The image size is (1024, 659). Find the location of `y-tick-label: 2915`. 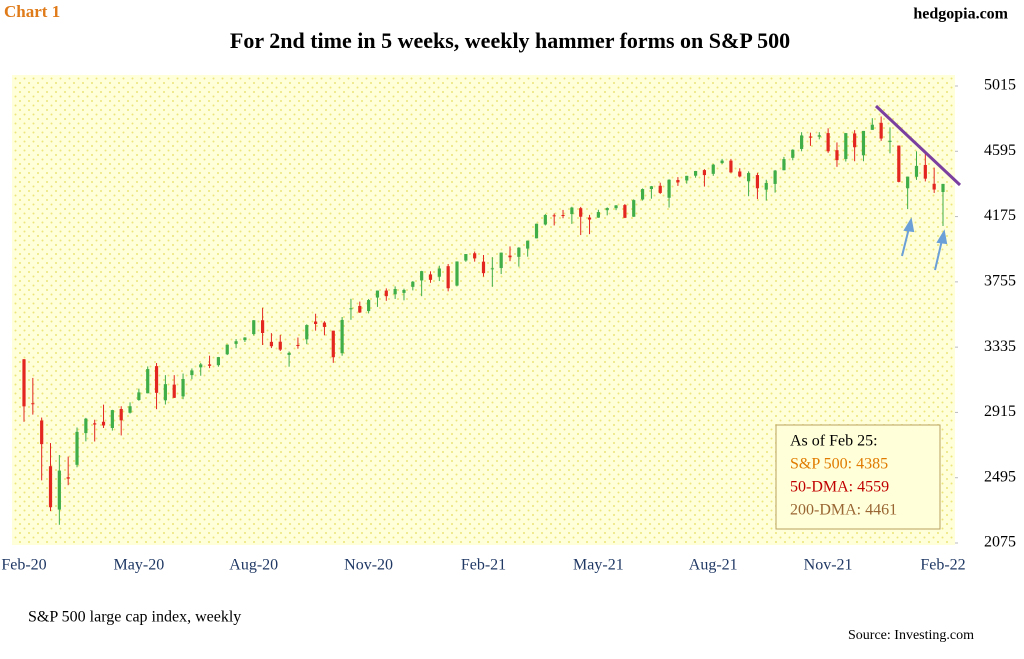

y-tick-label: 2915 is located at coordinates (1000, 411).